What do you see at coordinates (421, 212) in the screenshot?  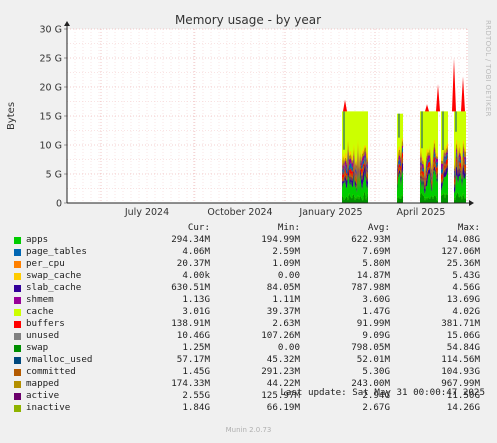 I see `x-tick-label: April 2025` at bounding box center [421, 212].